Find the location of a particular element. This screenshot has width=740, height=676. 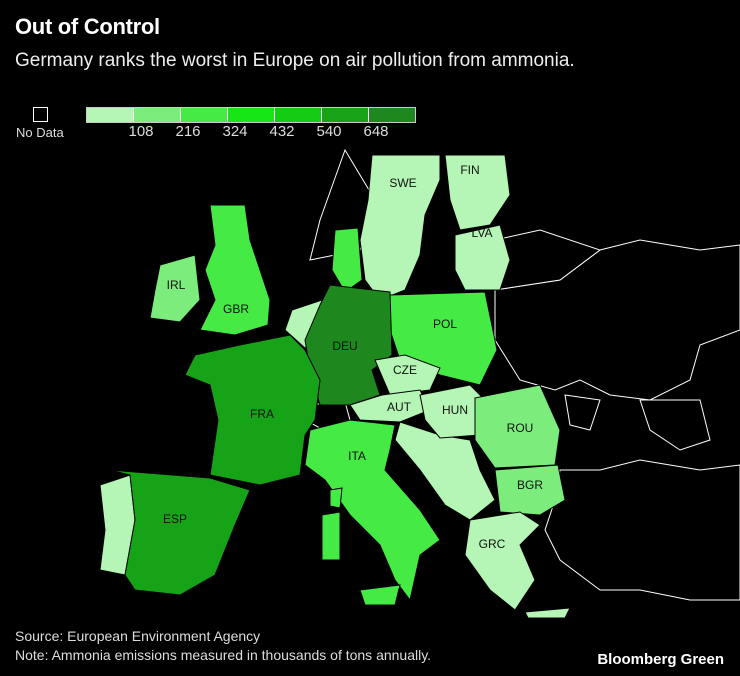

country-denmark-norway is located at coordinates (347, 260).